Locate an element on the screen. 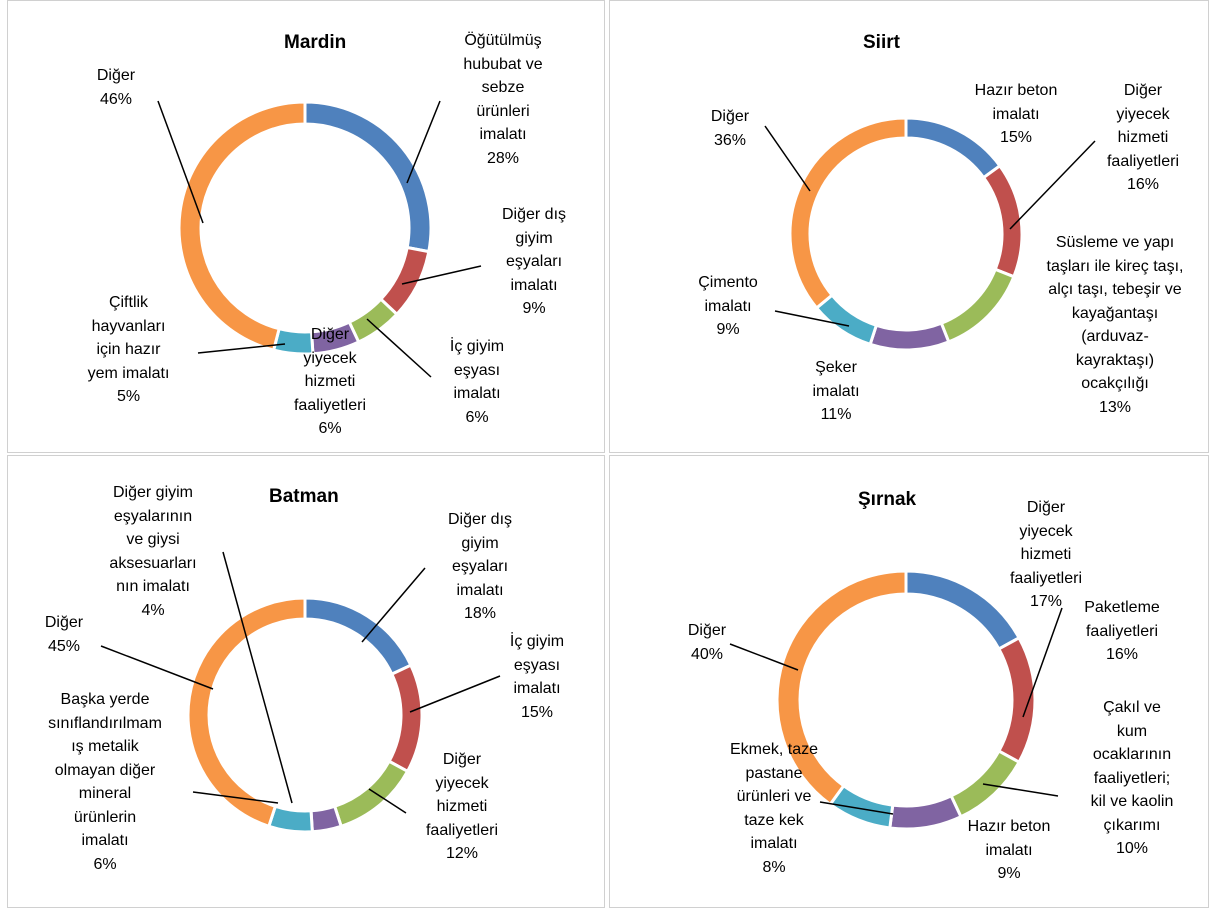 The width and height of the screenshot is (1210, 908). data-label: Şeker imalatı 11% is located at coordinates (836, 391).